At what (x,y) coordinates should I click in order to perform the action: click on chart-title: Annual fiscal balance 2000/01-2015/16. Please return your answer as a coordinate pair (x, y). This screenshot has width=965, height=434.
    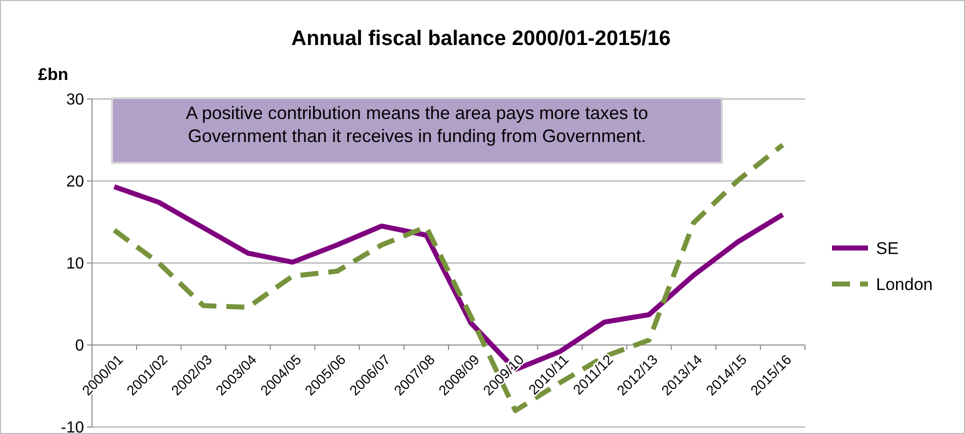
    Looking at the image, I should click on (481, 38).